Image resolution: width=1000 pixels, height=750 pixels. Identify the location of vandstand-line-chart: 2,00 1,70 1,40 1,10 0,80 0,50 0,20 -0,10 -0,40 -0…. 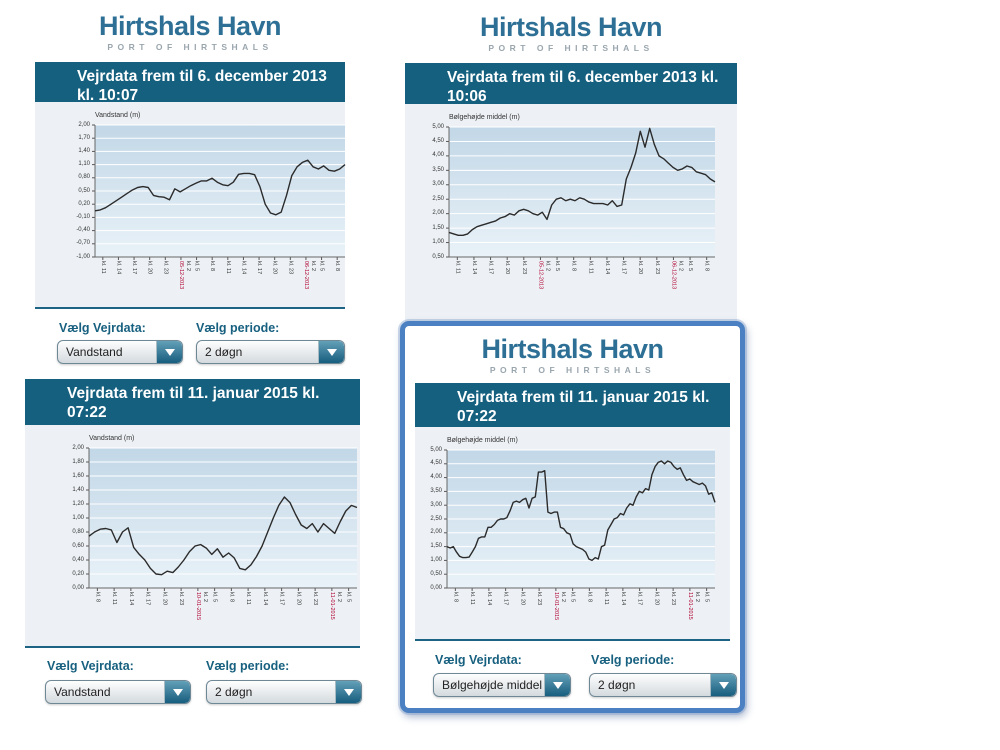
(211, 205).